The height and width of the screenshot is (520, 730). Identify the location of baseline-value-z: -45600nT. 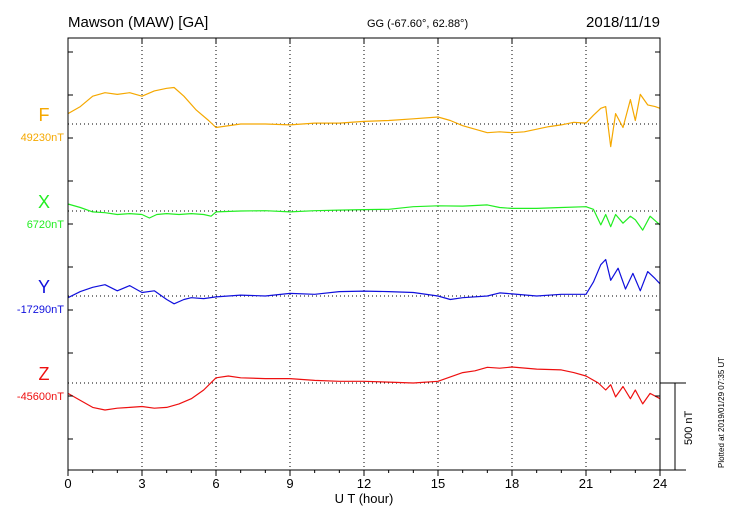
(40, 397).